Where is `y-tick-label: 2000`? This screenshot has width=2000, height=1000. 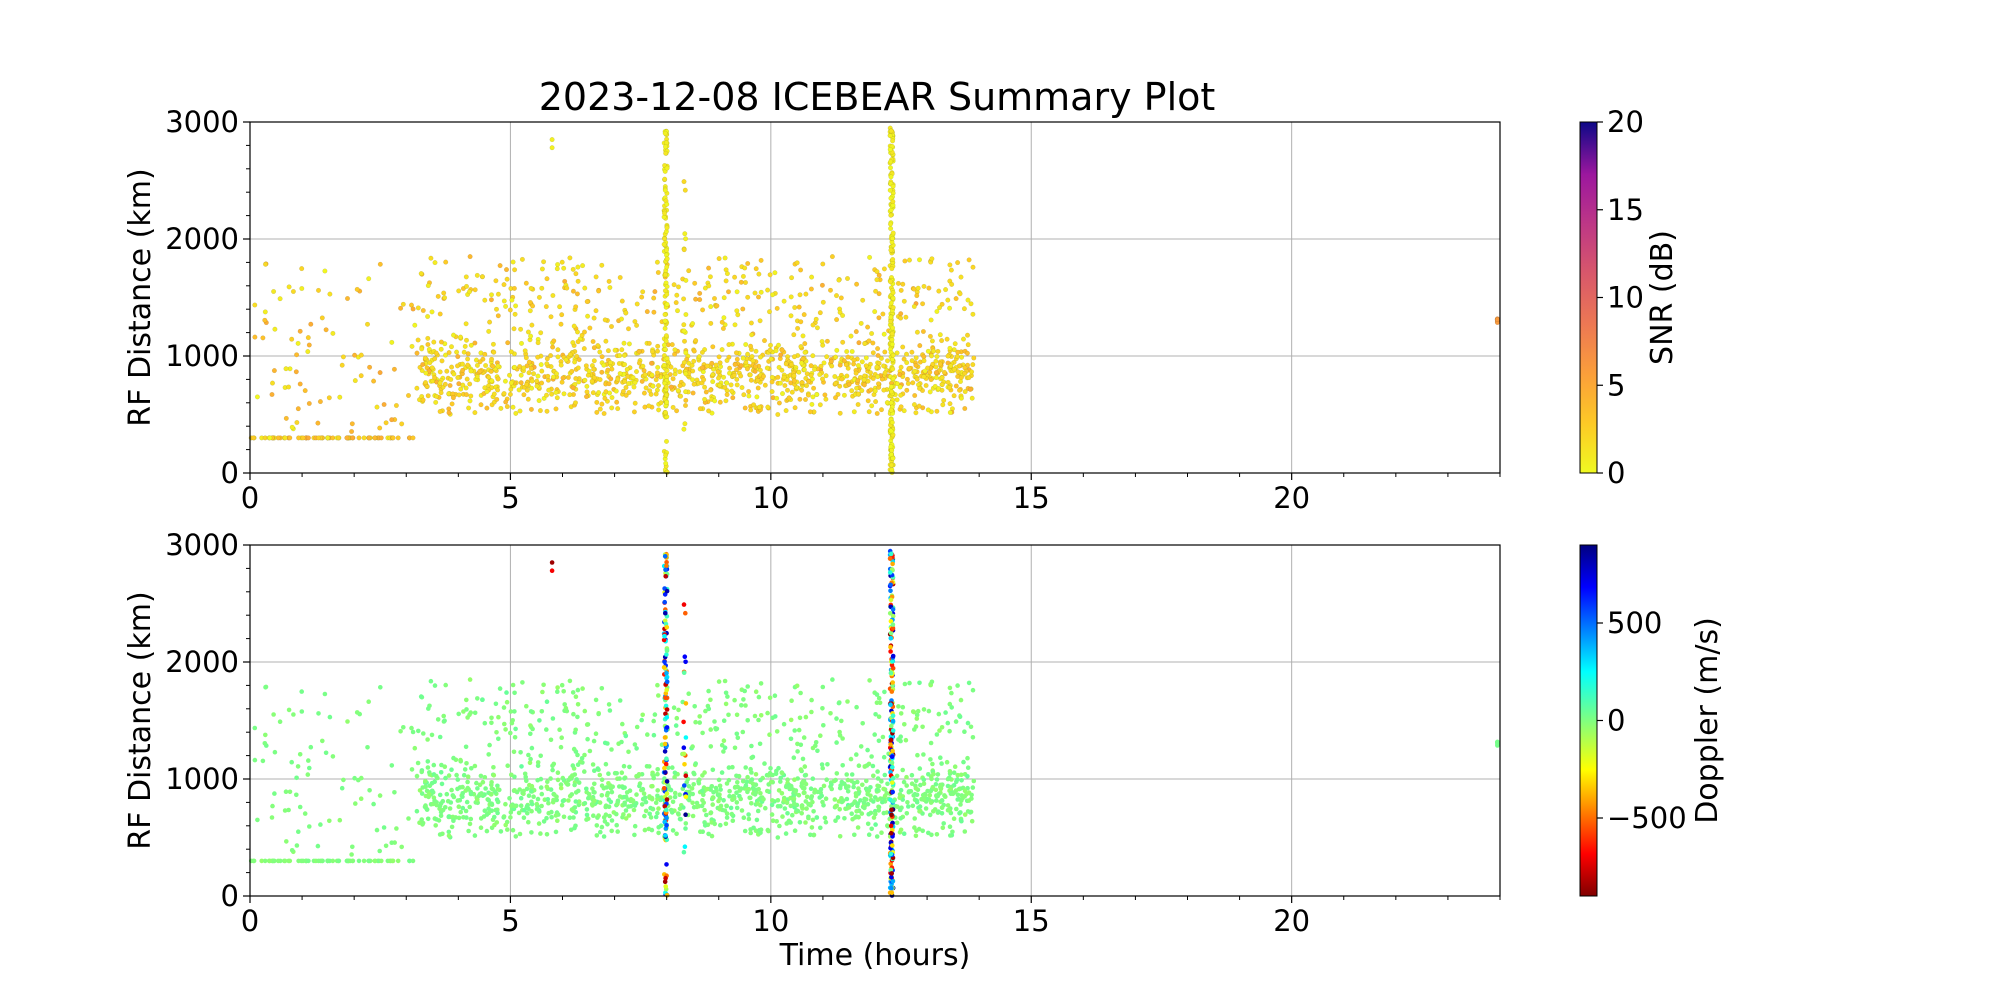
y-tick-label: 2000 is located at coordinates (202, 662).